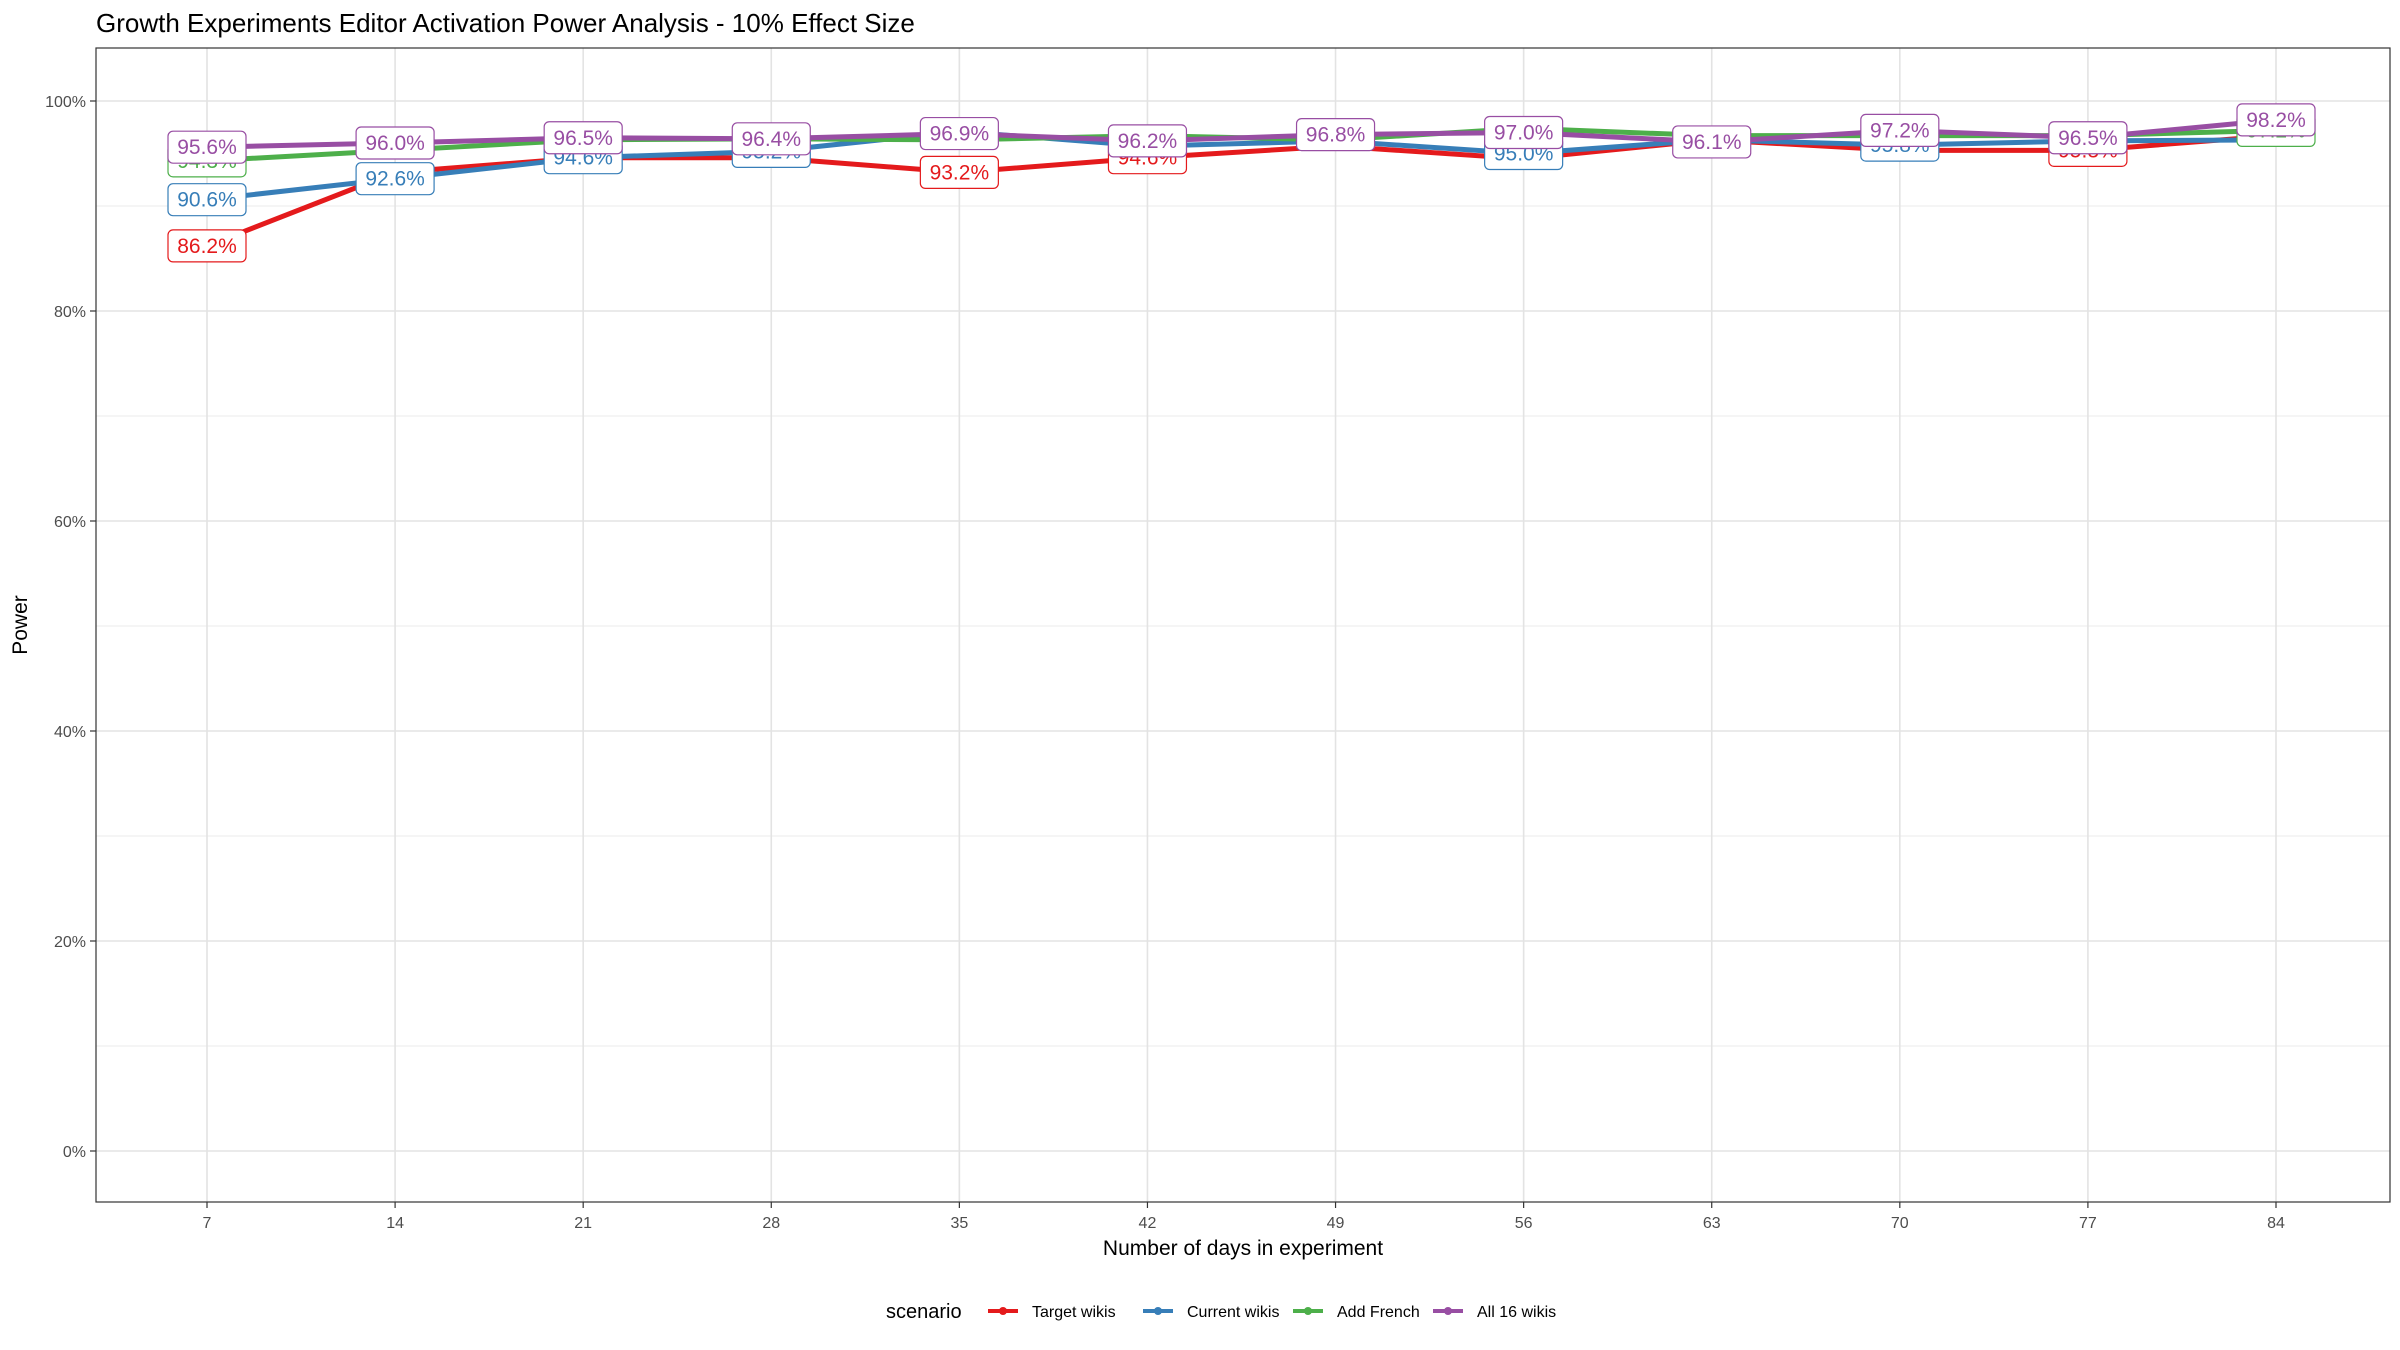  Describe the element at coordinates (1148, 1223) in the screenshot. I see `x-tick-label: 42` at that location.